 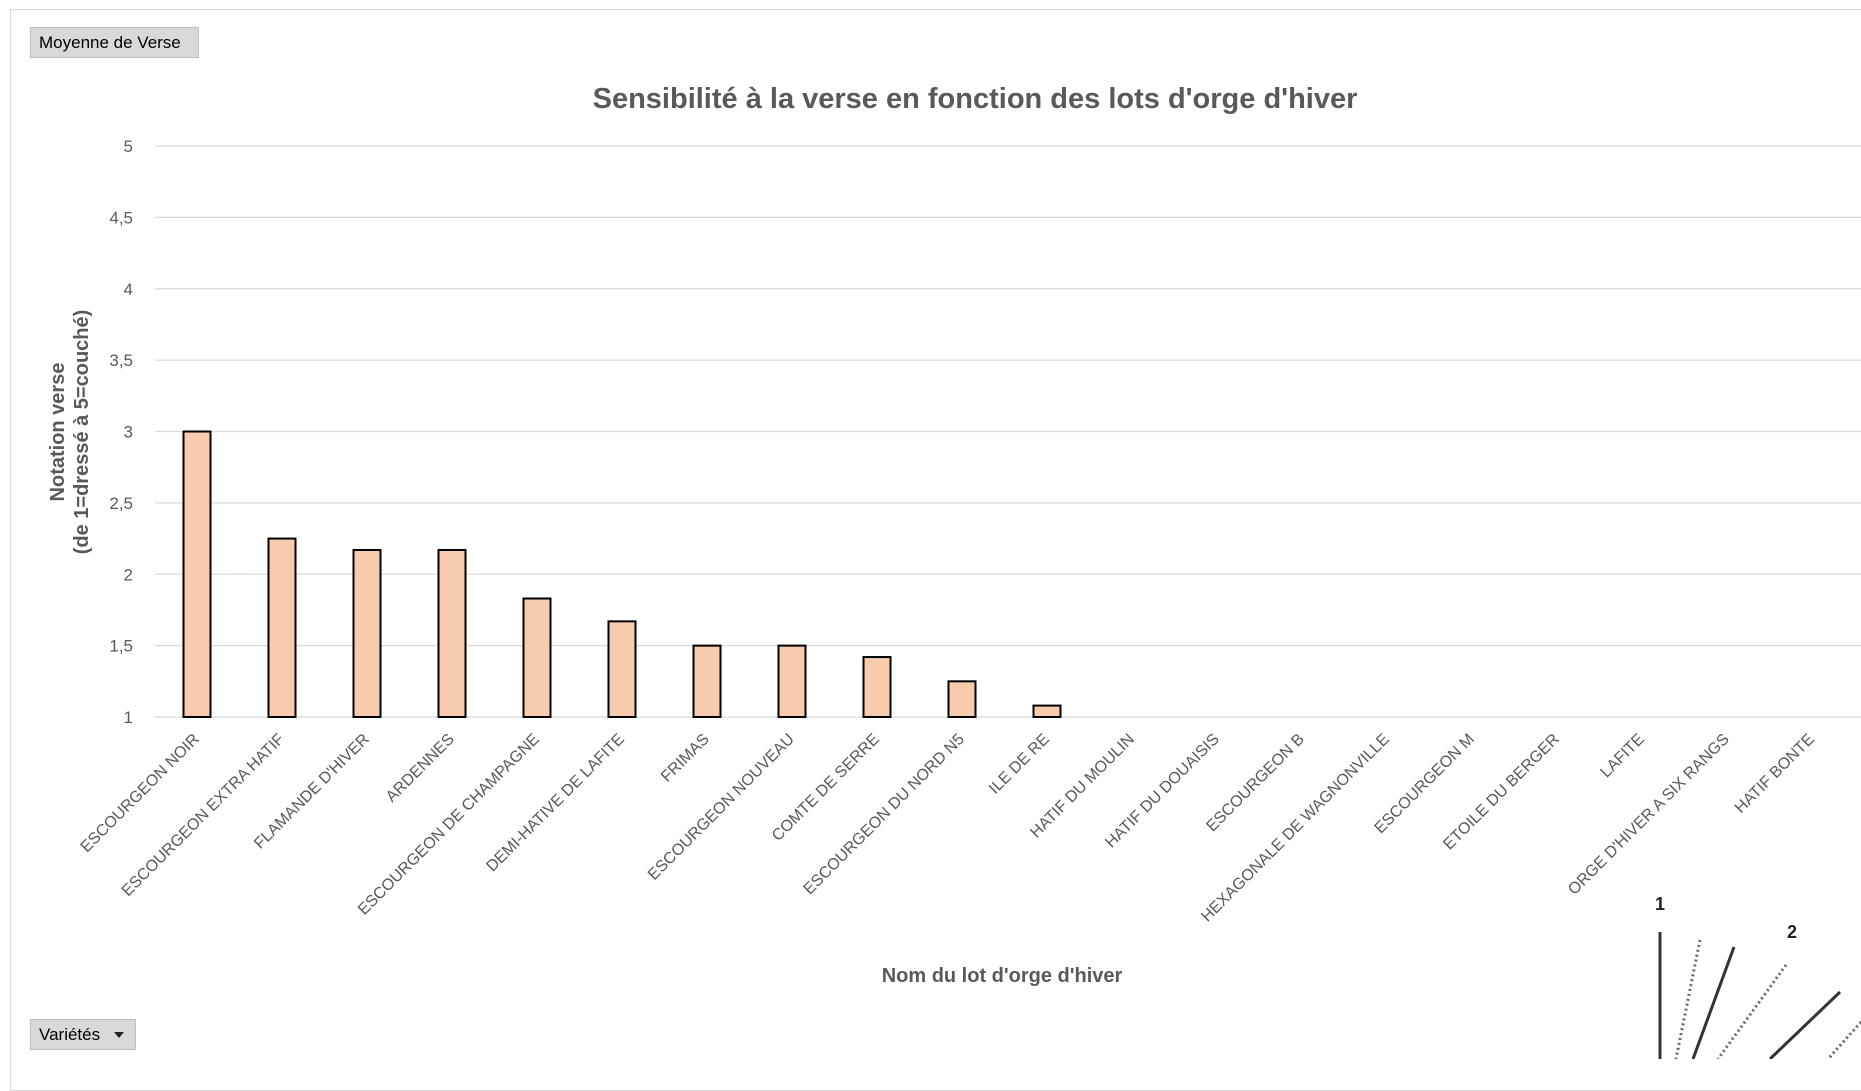 What do you see at coordinates (1775, 774) in the screenshot?
I see `x-tick-label: HATIF BONTE` at bounding box center [1775, 774].